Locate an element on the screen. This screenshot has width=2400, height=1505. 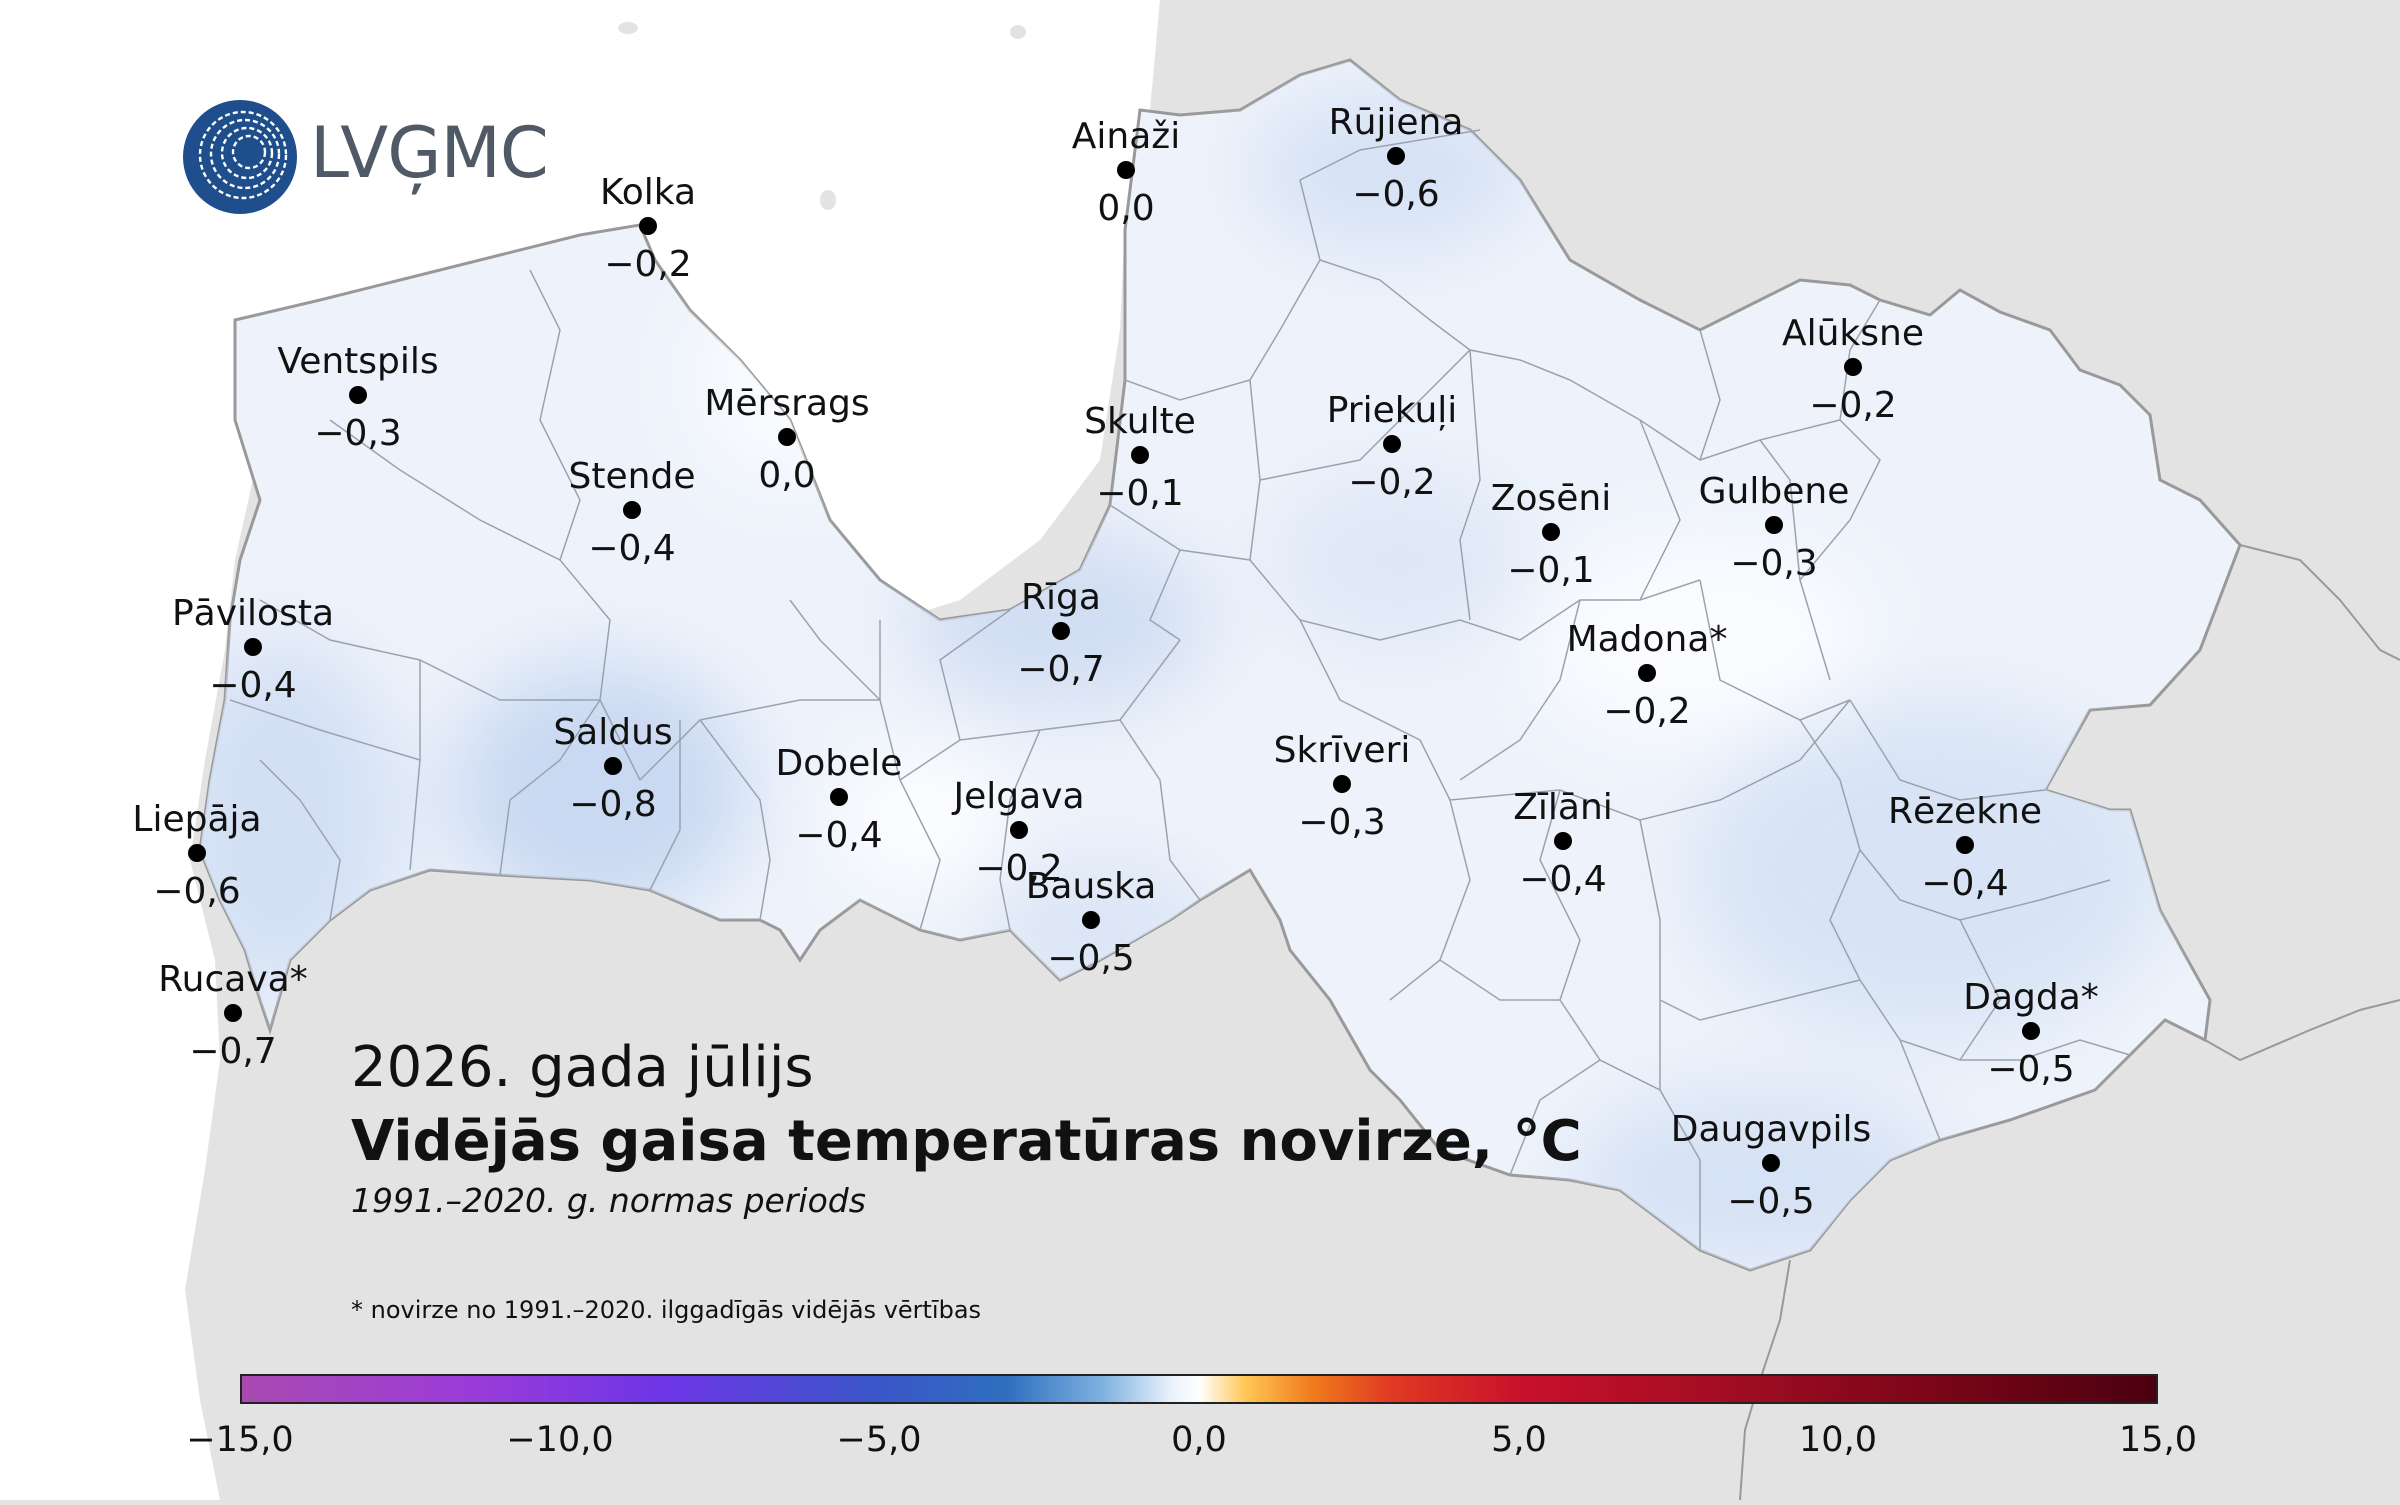
station-marker: Jelgava −0,2 is located at coordinates (1017, 832).